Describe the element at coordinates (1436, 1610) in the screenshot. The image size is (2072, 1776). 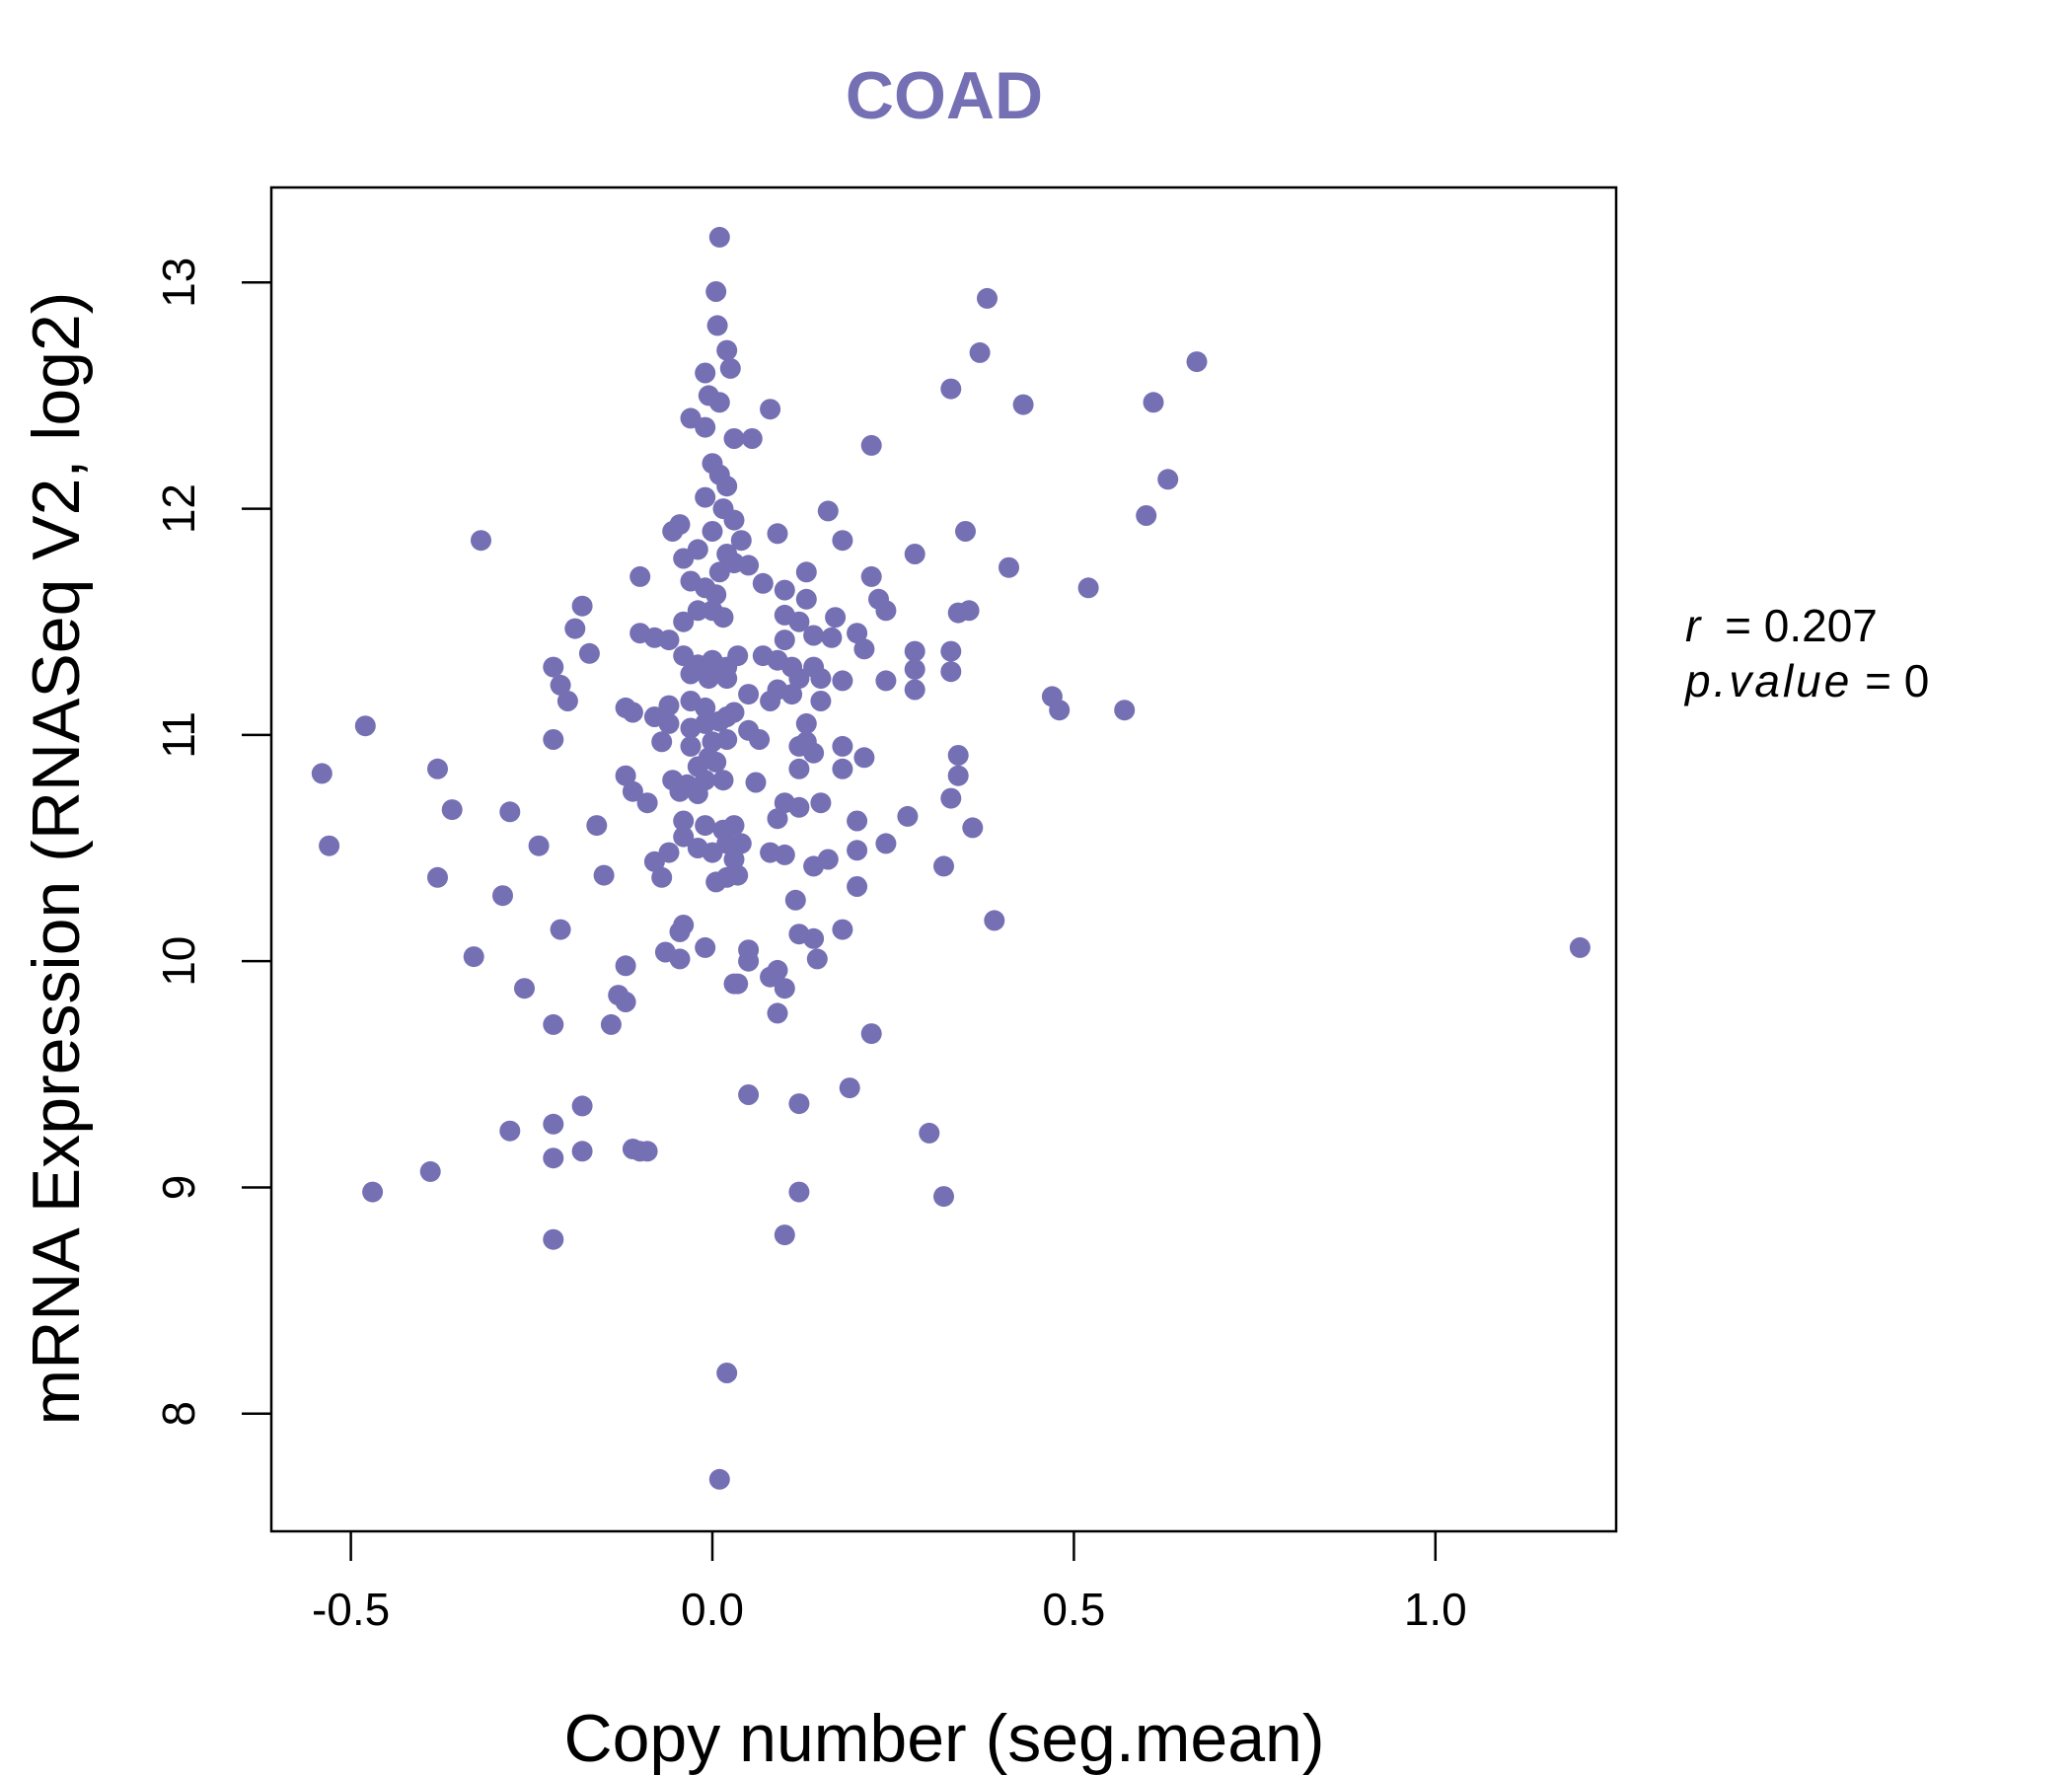
I see `x-tick-label: 1.0` at that location.